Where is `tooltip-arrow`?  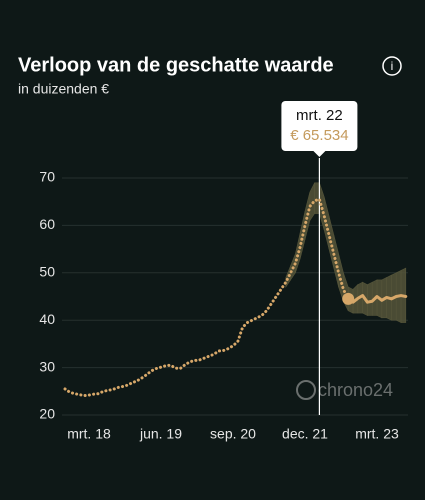 tooltip-arrow is located at coordinates (319, 154).